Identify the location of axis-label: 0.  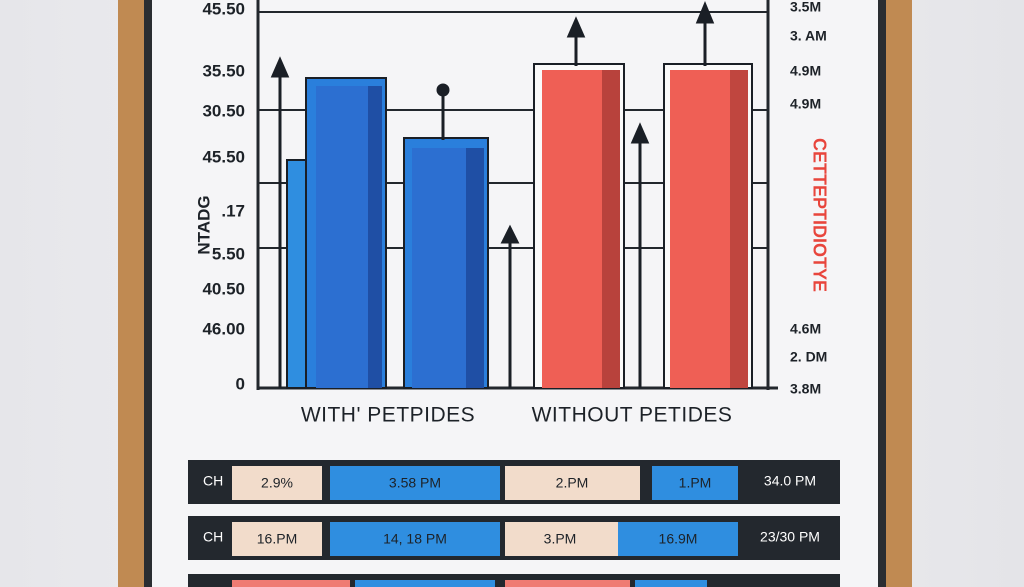
(240, 383).